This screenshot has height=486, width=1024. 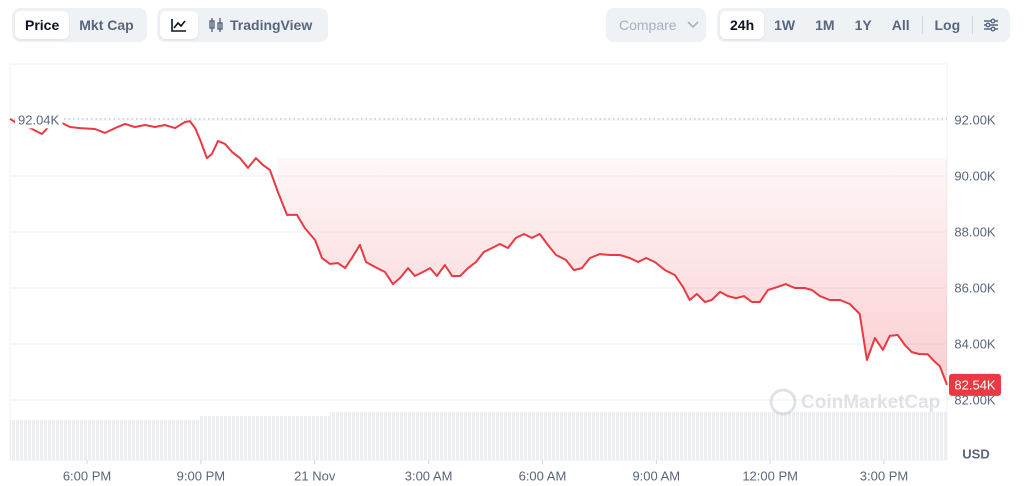 I want to click on candle-icon, so click(x=216, y=25).